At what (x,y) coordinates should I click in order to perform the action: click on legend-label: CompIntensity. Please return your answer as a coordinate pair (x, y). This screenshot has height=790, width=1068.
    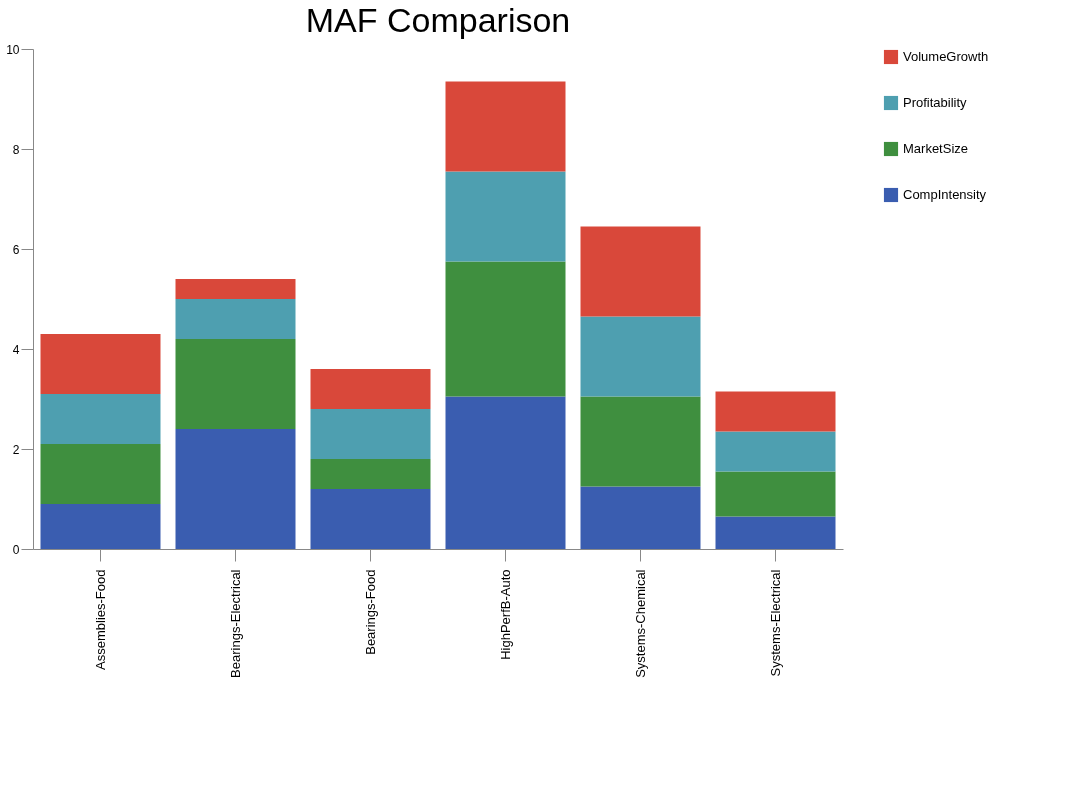
    Looking at the image, I should click on (945, 194).